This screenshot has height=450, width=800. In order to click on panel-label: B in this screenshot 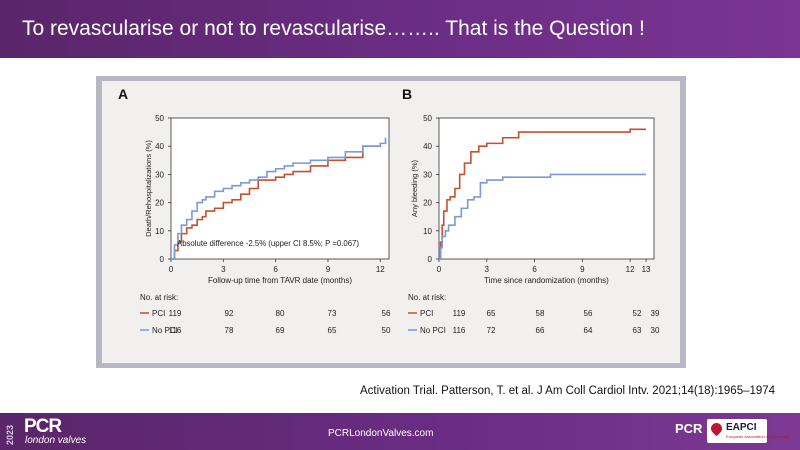, I will do `click(407, 94)`.